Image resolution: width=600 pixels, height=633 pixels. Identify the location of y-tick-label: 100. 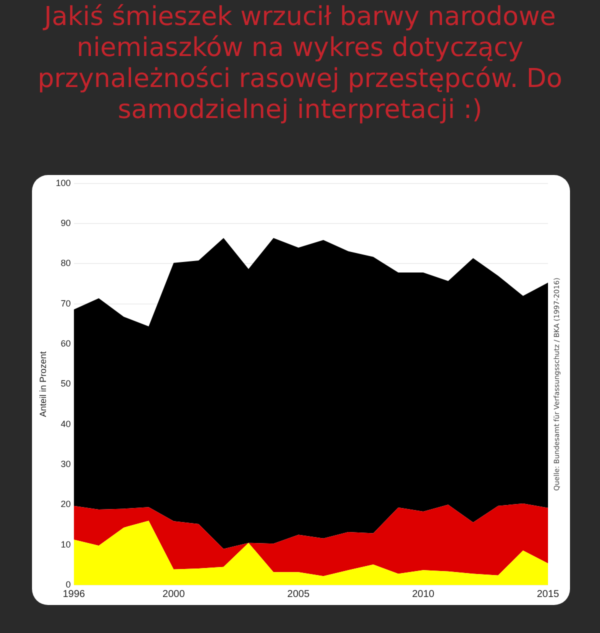
(63, 183).